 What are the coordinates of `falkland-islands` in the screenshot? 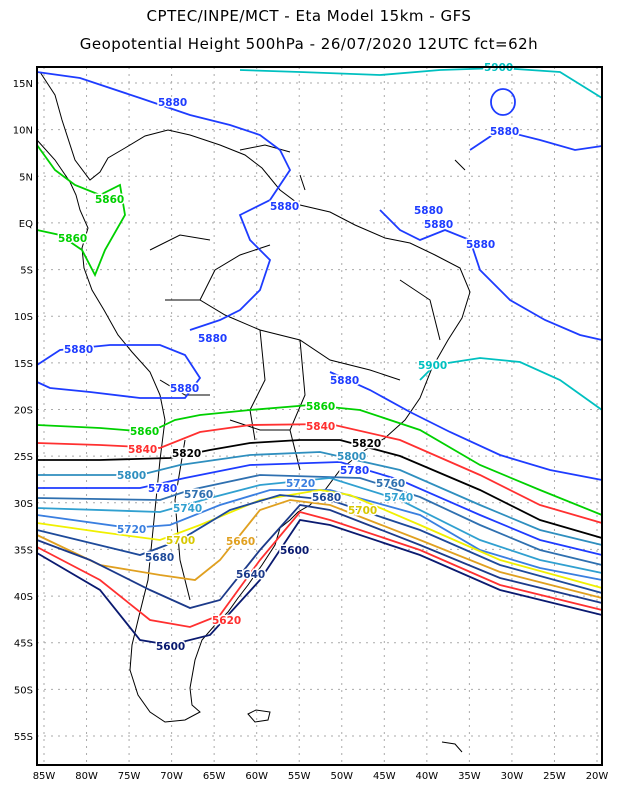 It's located at (259, 716).